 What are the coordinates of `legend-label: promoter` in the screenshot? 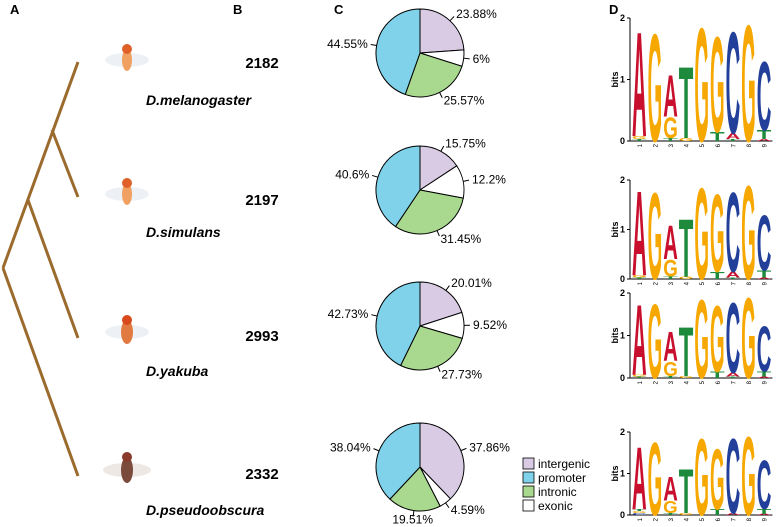 It's located at (562, 478).